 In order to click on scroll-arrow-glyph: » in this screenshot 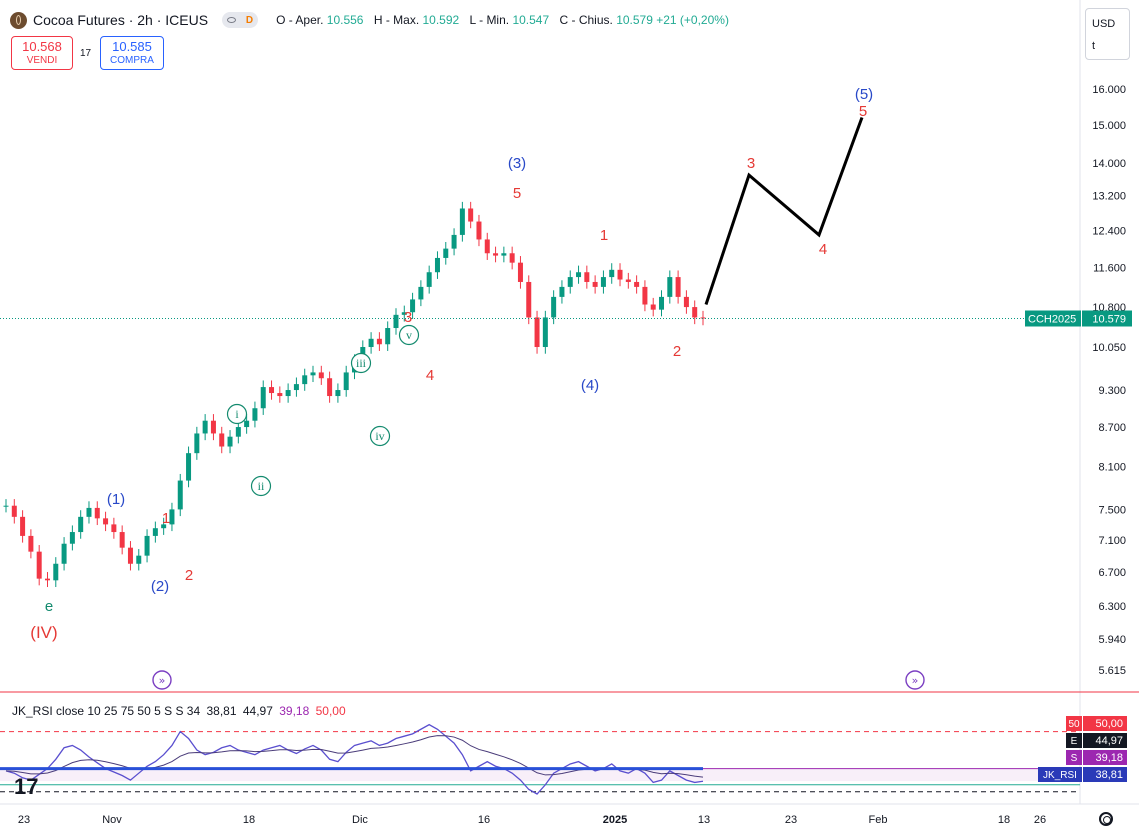, I will do `click(915, 680)`.